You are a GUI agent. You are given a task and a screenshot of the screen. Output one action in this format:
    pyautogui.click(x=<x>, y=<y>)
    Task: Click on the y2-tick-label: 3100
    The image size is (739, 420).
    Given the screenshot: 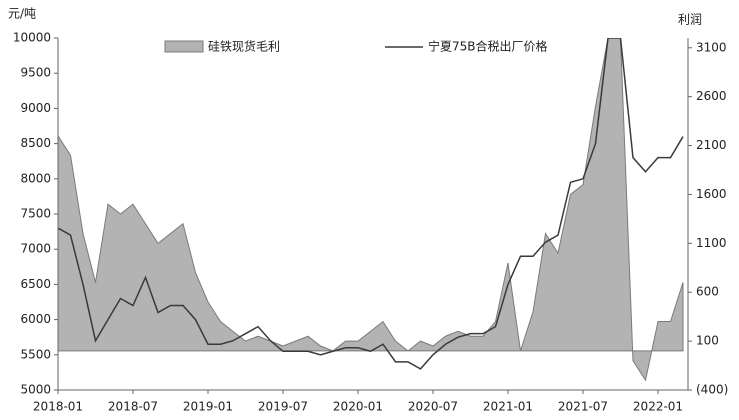 What is the action you would take?
    pyautogui.click(x=711, y=47)
    